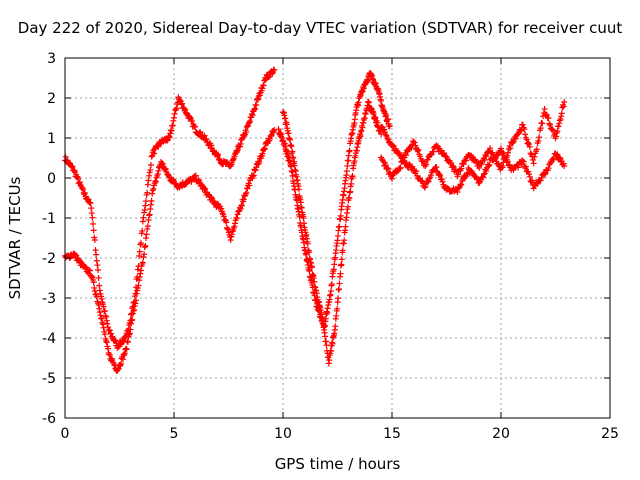 The width and height of the screenshot is (640, 480). What do you see at coordinates (392, 434) in the screenshot?
I see `x-tick-label: 15` at bounding box center [392, 434].